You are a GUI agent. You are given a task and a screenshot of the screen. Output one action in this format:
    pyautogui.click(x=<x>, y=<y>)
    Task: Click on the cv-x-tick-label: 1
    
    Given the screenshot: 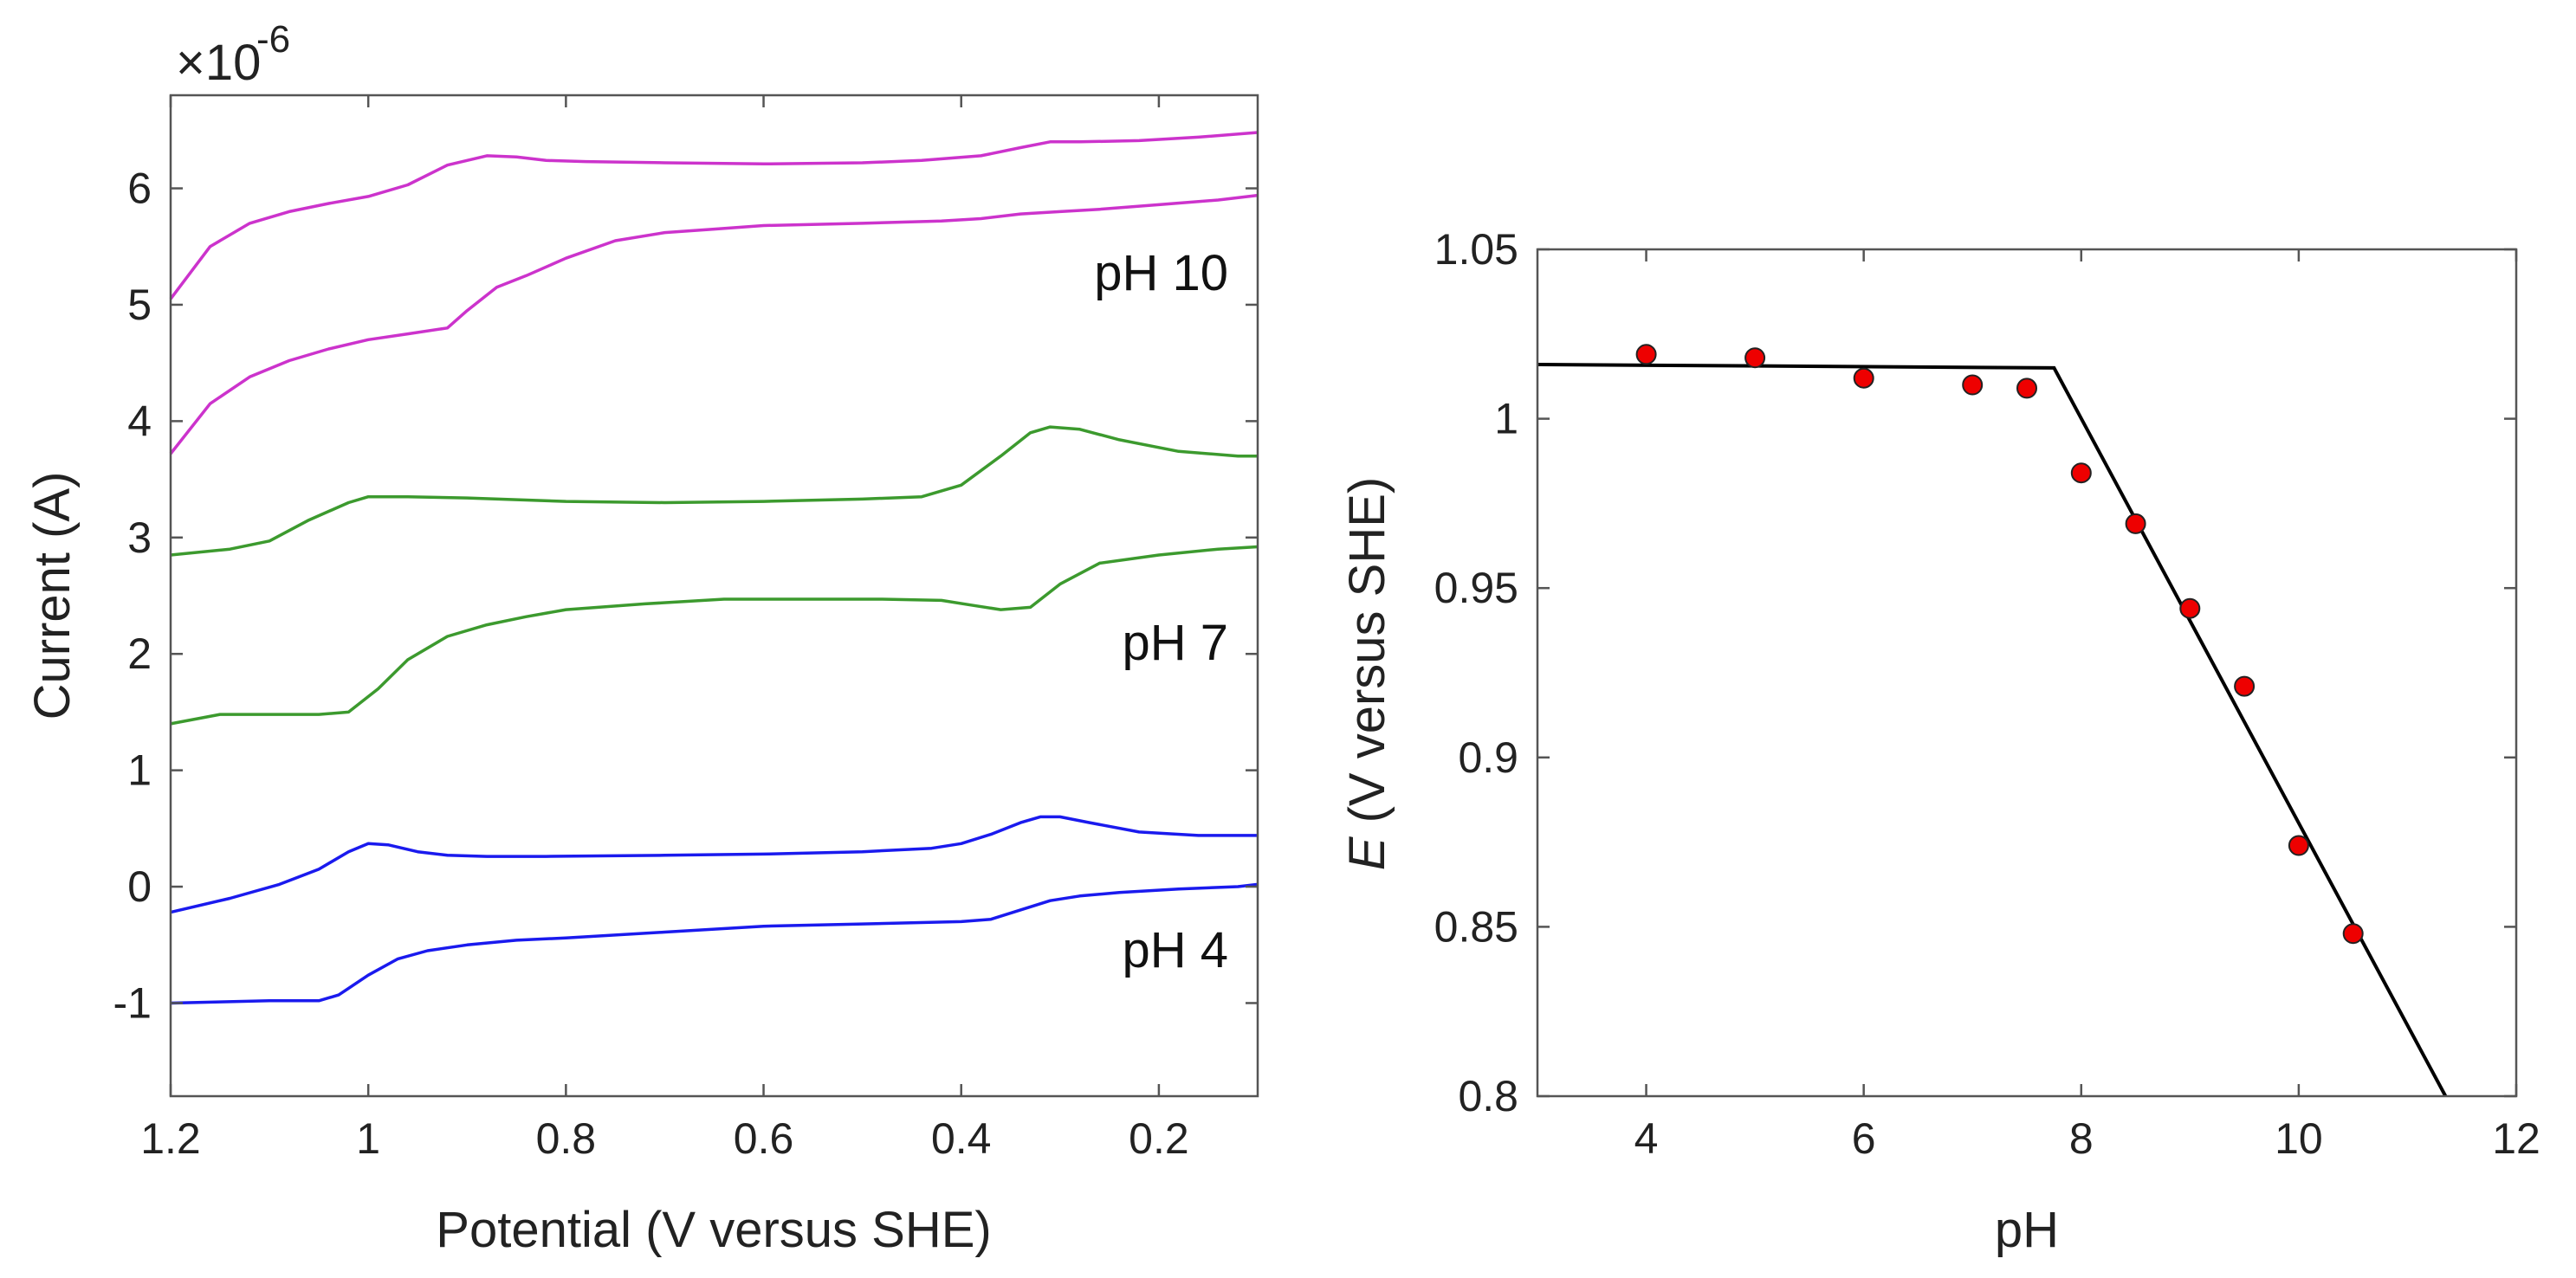 What is the action you would take?
    pyautogui.click(x=368, y=1138)
    